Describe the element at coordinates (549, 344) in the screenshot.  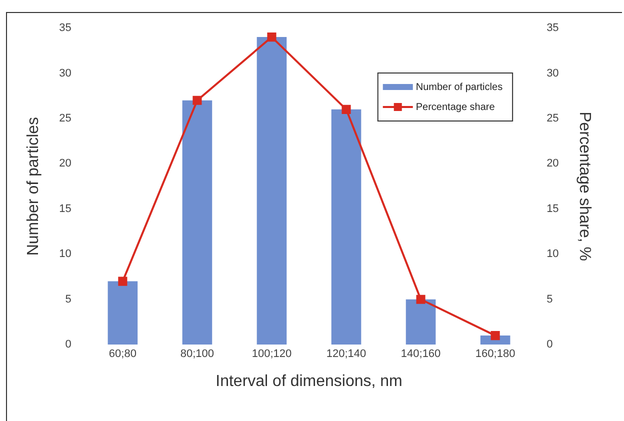
I see `y2-tick-label: 0` at that location.